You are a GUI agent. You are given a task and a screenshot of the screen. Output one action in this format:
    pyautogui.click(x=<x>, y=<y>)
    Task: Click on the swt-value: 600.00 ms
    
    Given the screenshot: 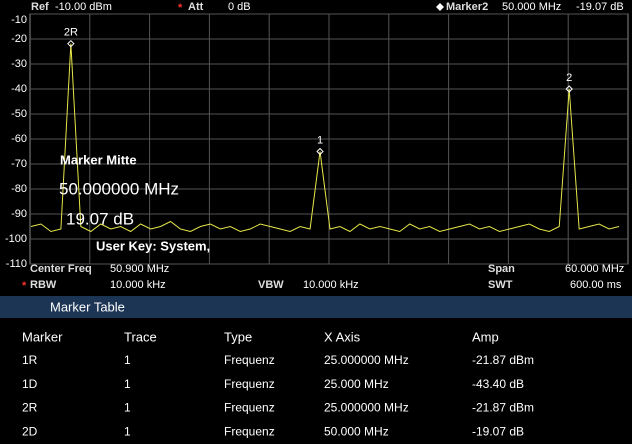 What is the action you would take?
    pyautogui.click(x=596, y=285)
    